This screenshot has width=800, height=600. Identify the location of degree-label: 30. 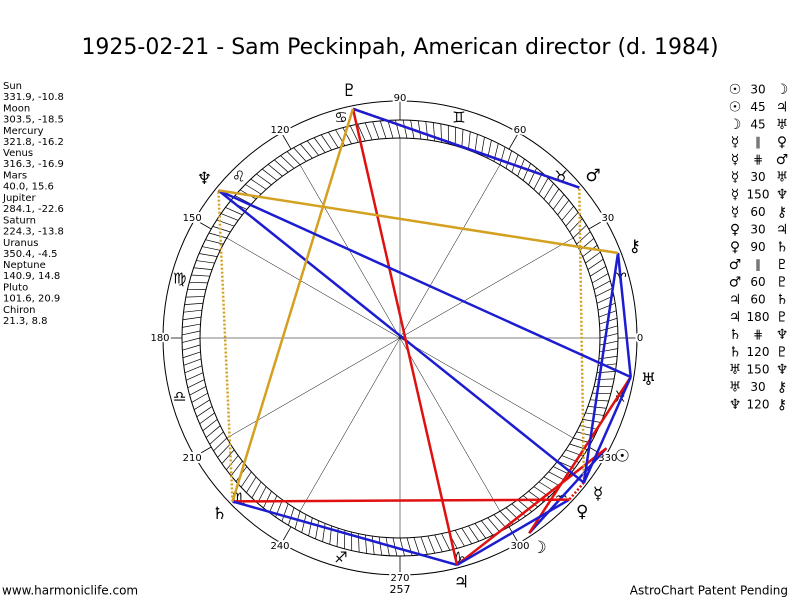
(607, 218).